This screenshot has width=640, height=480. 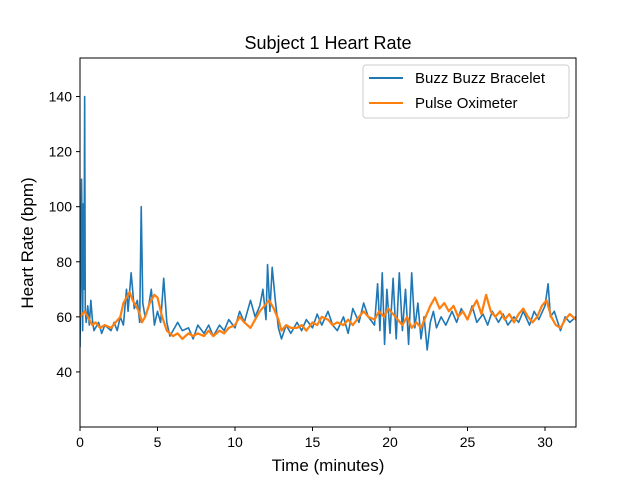 What do you see at coordinates (61, 97) in the screenshot?
I see `y-tick-label: 140` at bounding box center [61, 97].